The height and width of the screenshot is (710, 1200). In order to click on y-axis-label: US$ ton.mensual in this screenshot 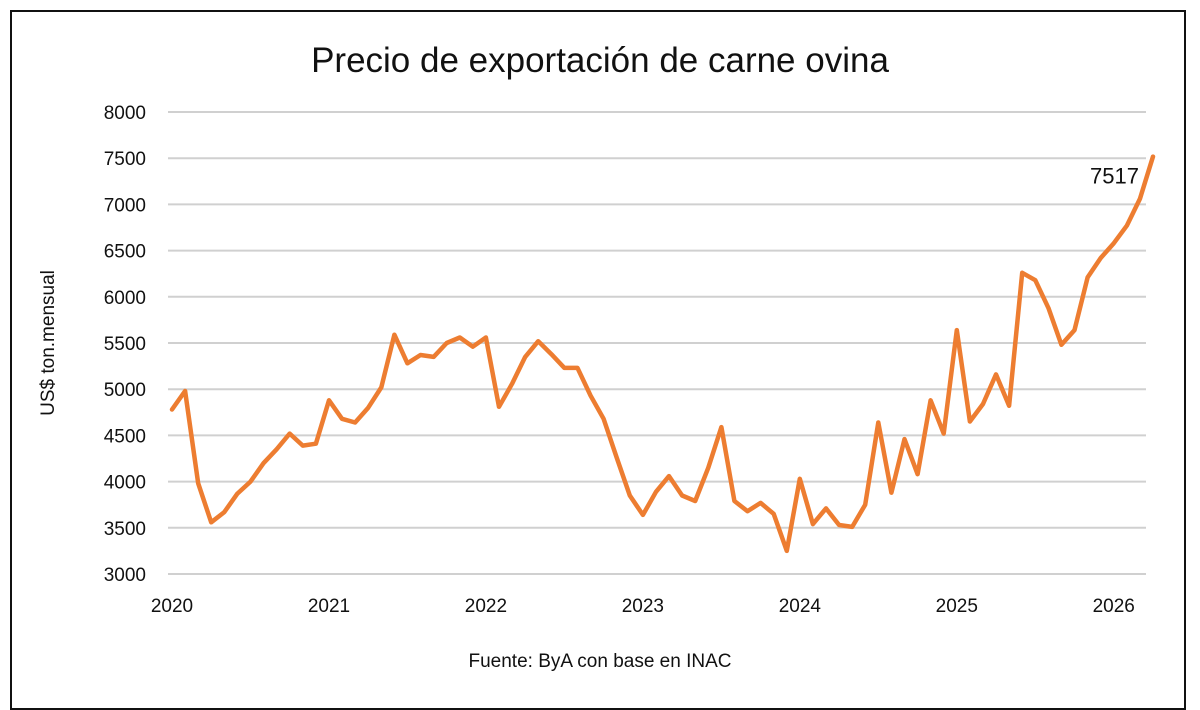, I will do `click(48, 343)`.